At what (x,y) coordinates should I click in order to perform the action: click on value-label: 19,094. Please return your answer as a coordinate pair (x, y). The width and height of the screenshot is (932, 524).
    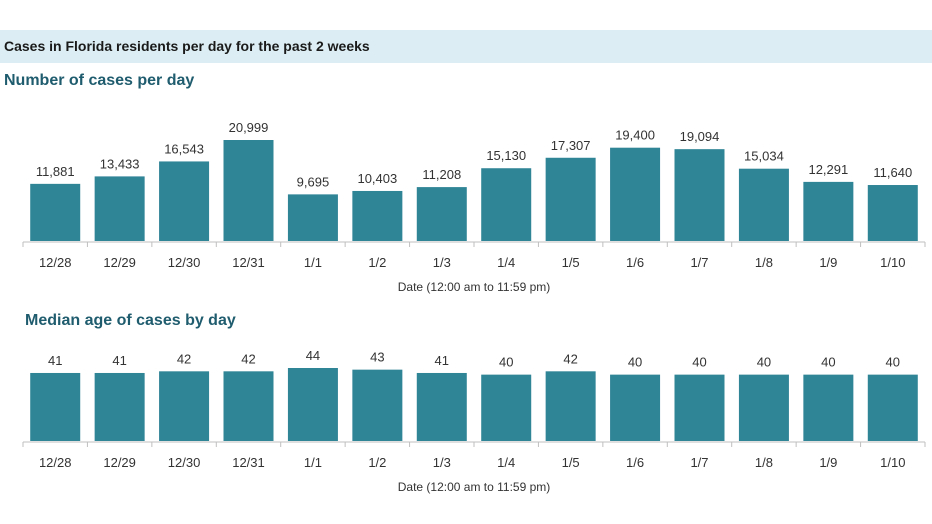
    Looking at the image, I should click on (700, 136).